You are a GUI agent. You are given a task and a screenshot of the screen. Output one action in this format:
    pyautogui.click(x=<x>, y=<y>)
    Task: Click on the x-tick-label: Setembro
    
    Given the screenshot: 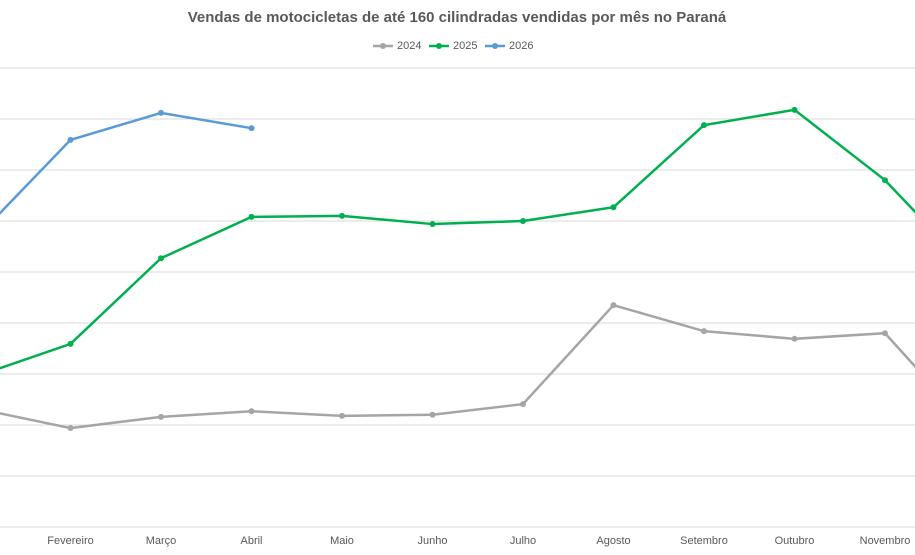 What is the action you would take?
    pyautogui.click(x=704, y=541)
    